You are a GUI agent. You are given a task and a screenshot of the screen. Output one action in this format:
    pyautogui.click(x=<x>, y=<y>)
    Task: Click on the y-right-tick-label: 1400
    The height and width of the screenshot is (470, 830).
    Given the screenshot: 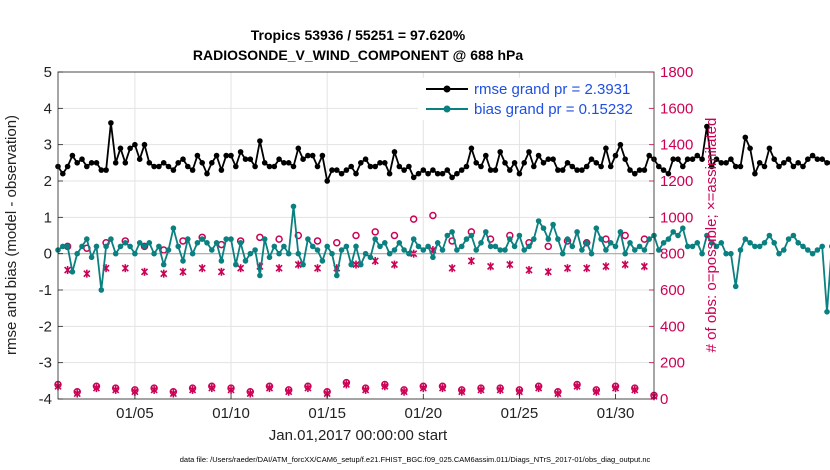 What is the action you would take?
    pyautogui.click(x=676, y=145)
    